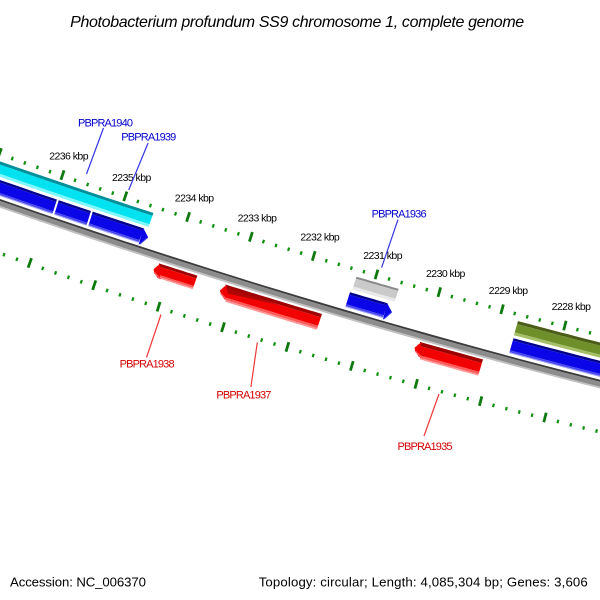 The width and height of the screenshot is (600, 600). I want to click on svg-text: 2228 kbp, so click(572, 307).